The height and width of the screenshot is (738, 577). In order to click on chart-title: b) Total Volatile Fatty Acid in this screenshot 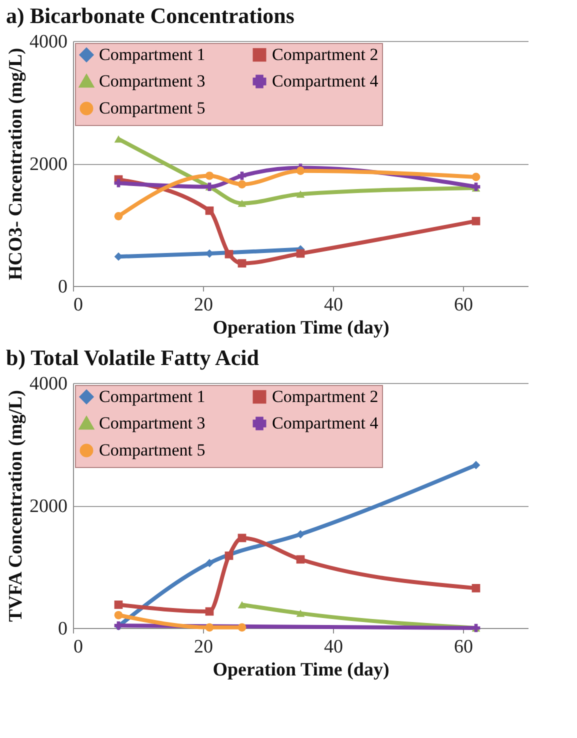, I will do `click(133, 357)`.